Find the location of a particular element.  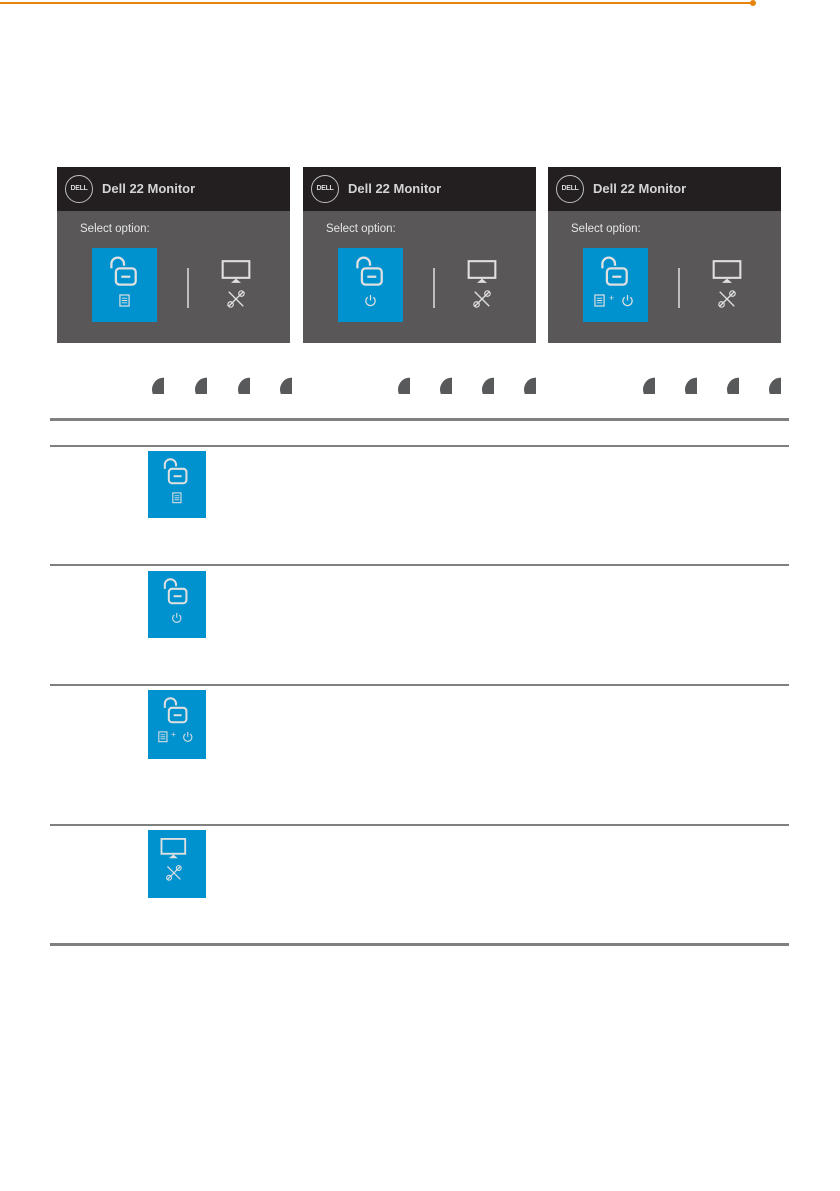

table-bottom-rule is located at coordinates (419, 944).